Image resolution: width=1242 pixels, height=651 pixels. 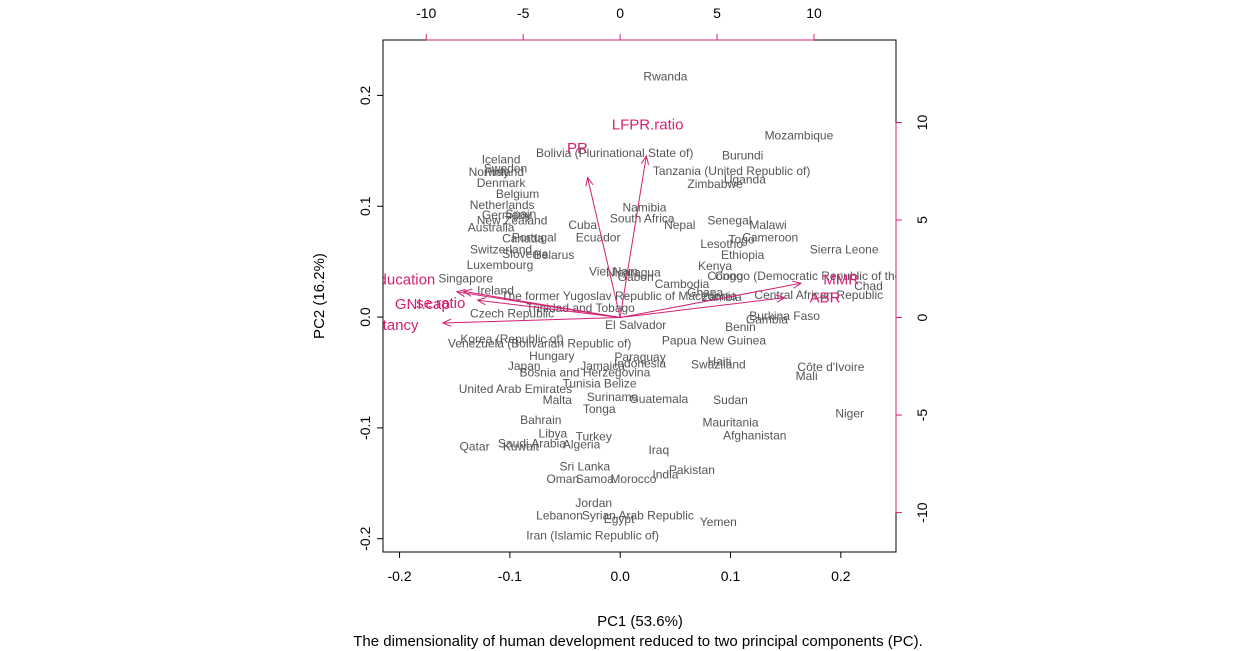 I want to click on observation-label: Slovenia, so click(x=525, y=254).